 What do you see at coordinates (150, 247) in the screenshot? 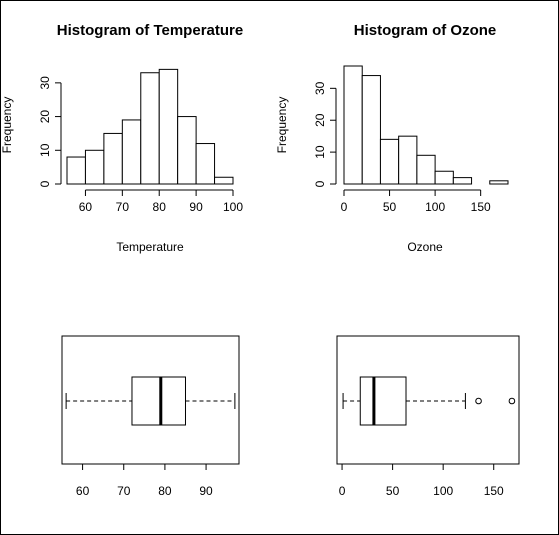
I see `x-axis-label: Temperature` at bounding box center [150, 247].